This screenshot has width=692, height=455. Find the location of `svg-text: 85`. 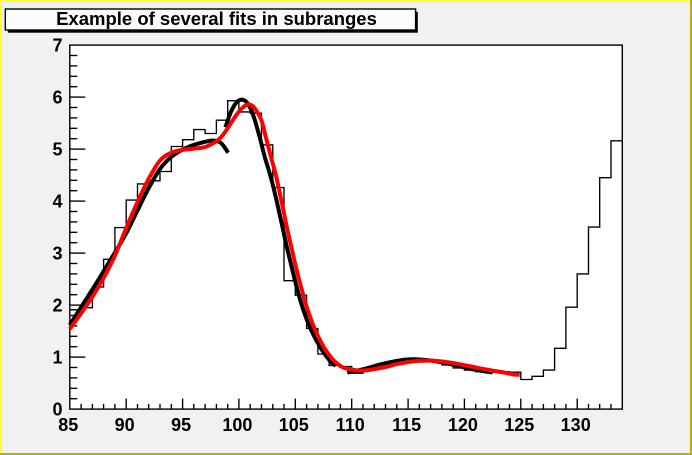

svg-text: 85 is located at coordinates (68, 425).